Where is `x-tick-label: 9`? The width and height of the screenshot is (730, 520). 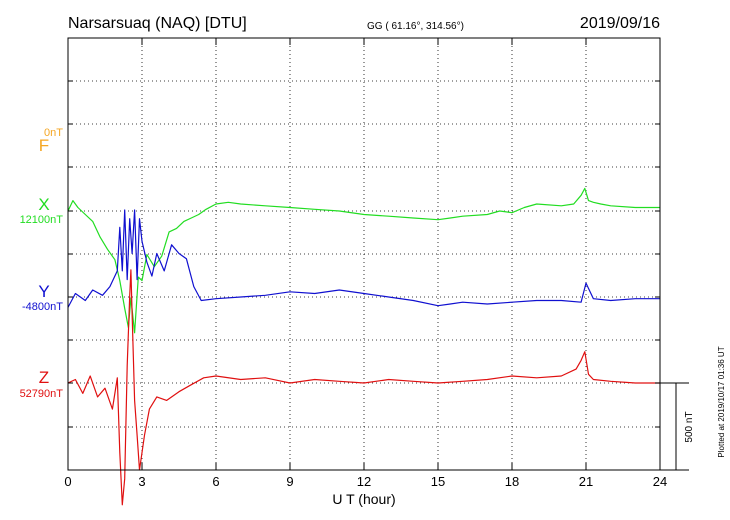
x-tick-label: 9 is located at coordinates (289, 481).